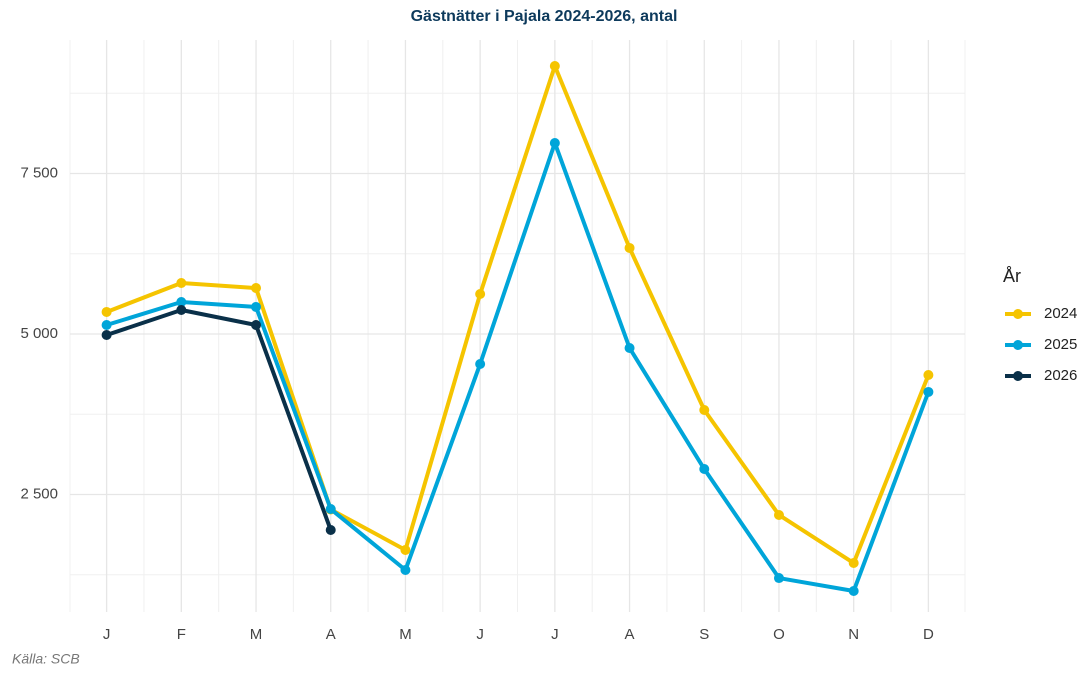  Describe the element at coordinates (853, 634) in the screenshot. I see `x-tick-label: N` at that location.